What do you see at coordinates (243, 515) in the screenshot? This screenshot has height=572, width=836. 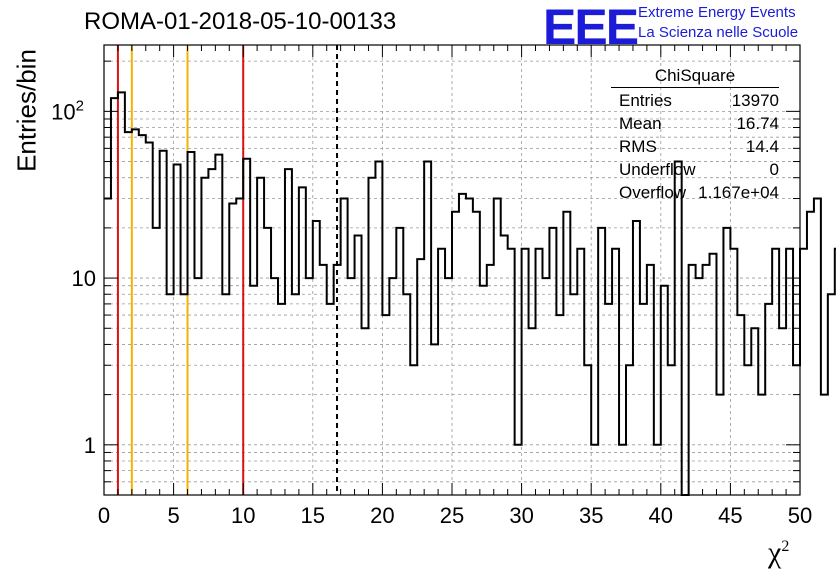 I see `x-tick-label: 10` at bounding box center [243, 515].